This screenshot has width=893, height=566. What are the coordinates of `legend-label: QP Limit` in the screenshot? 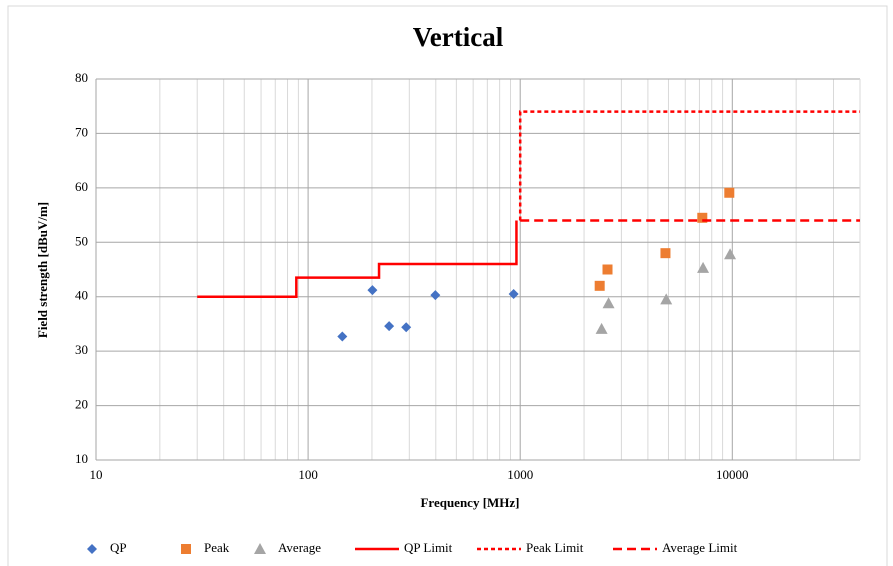 It's located at (428, 547).